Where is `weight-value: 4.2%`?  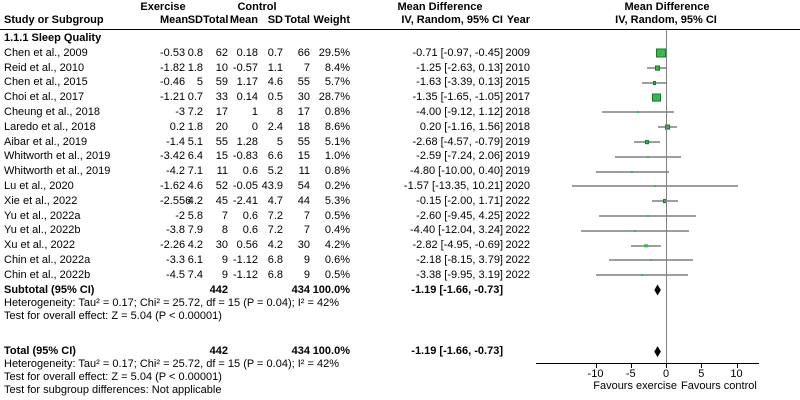
weight-value: 4.2% is located at coordinates (337, 245).